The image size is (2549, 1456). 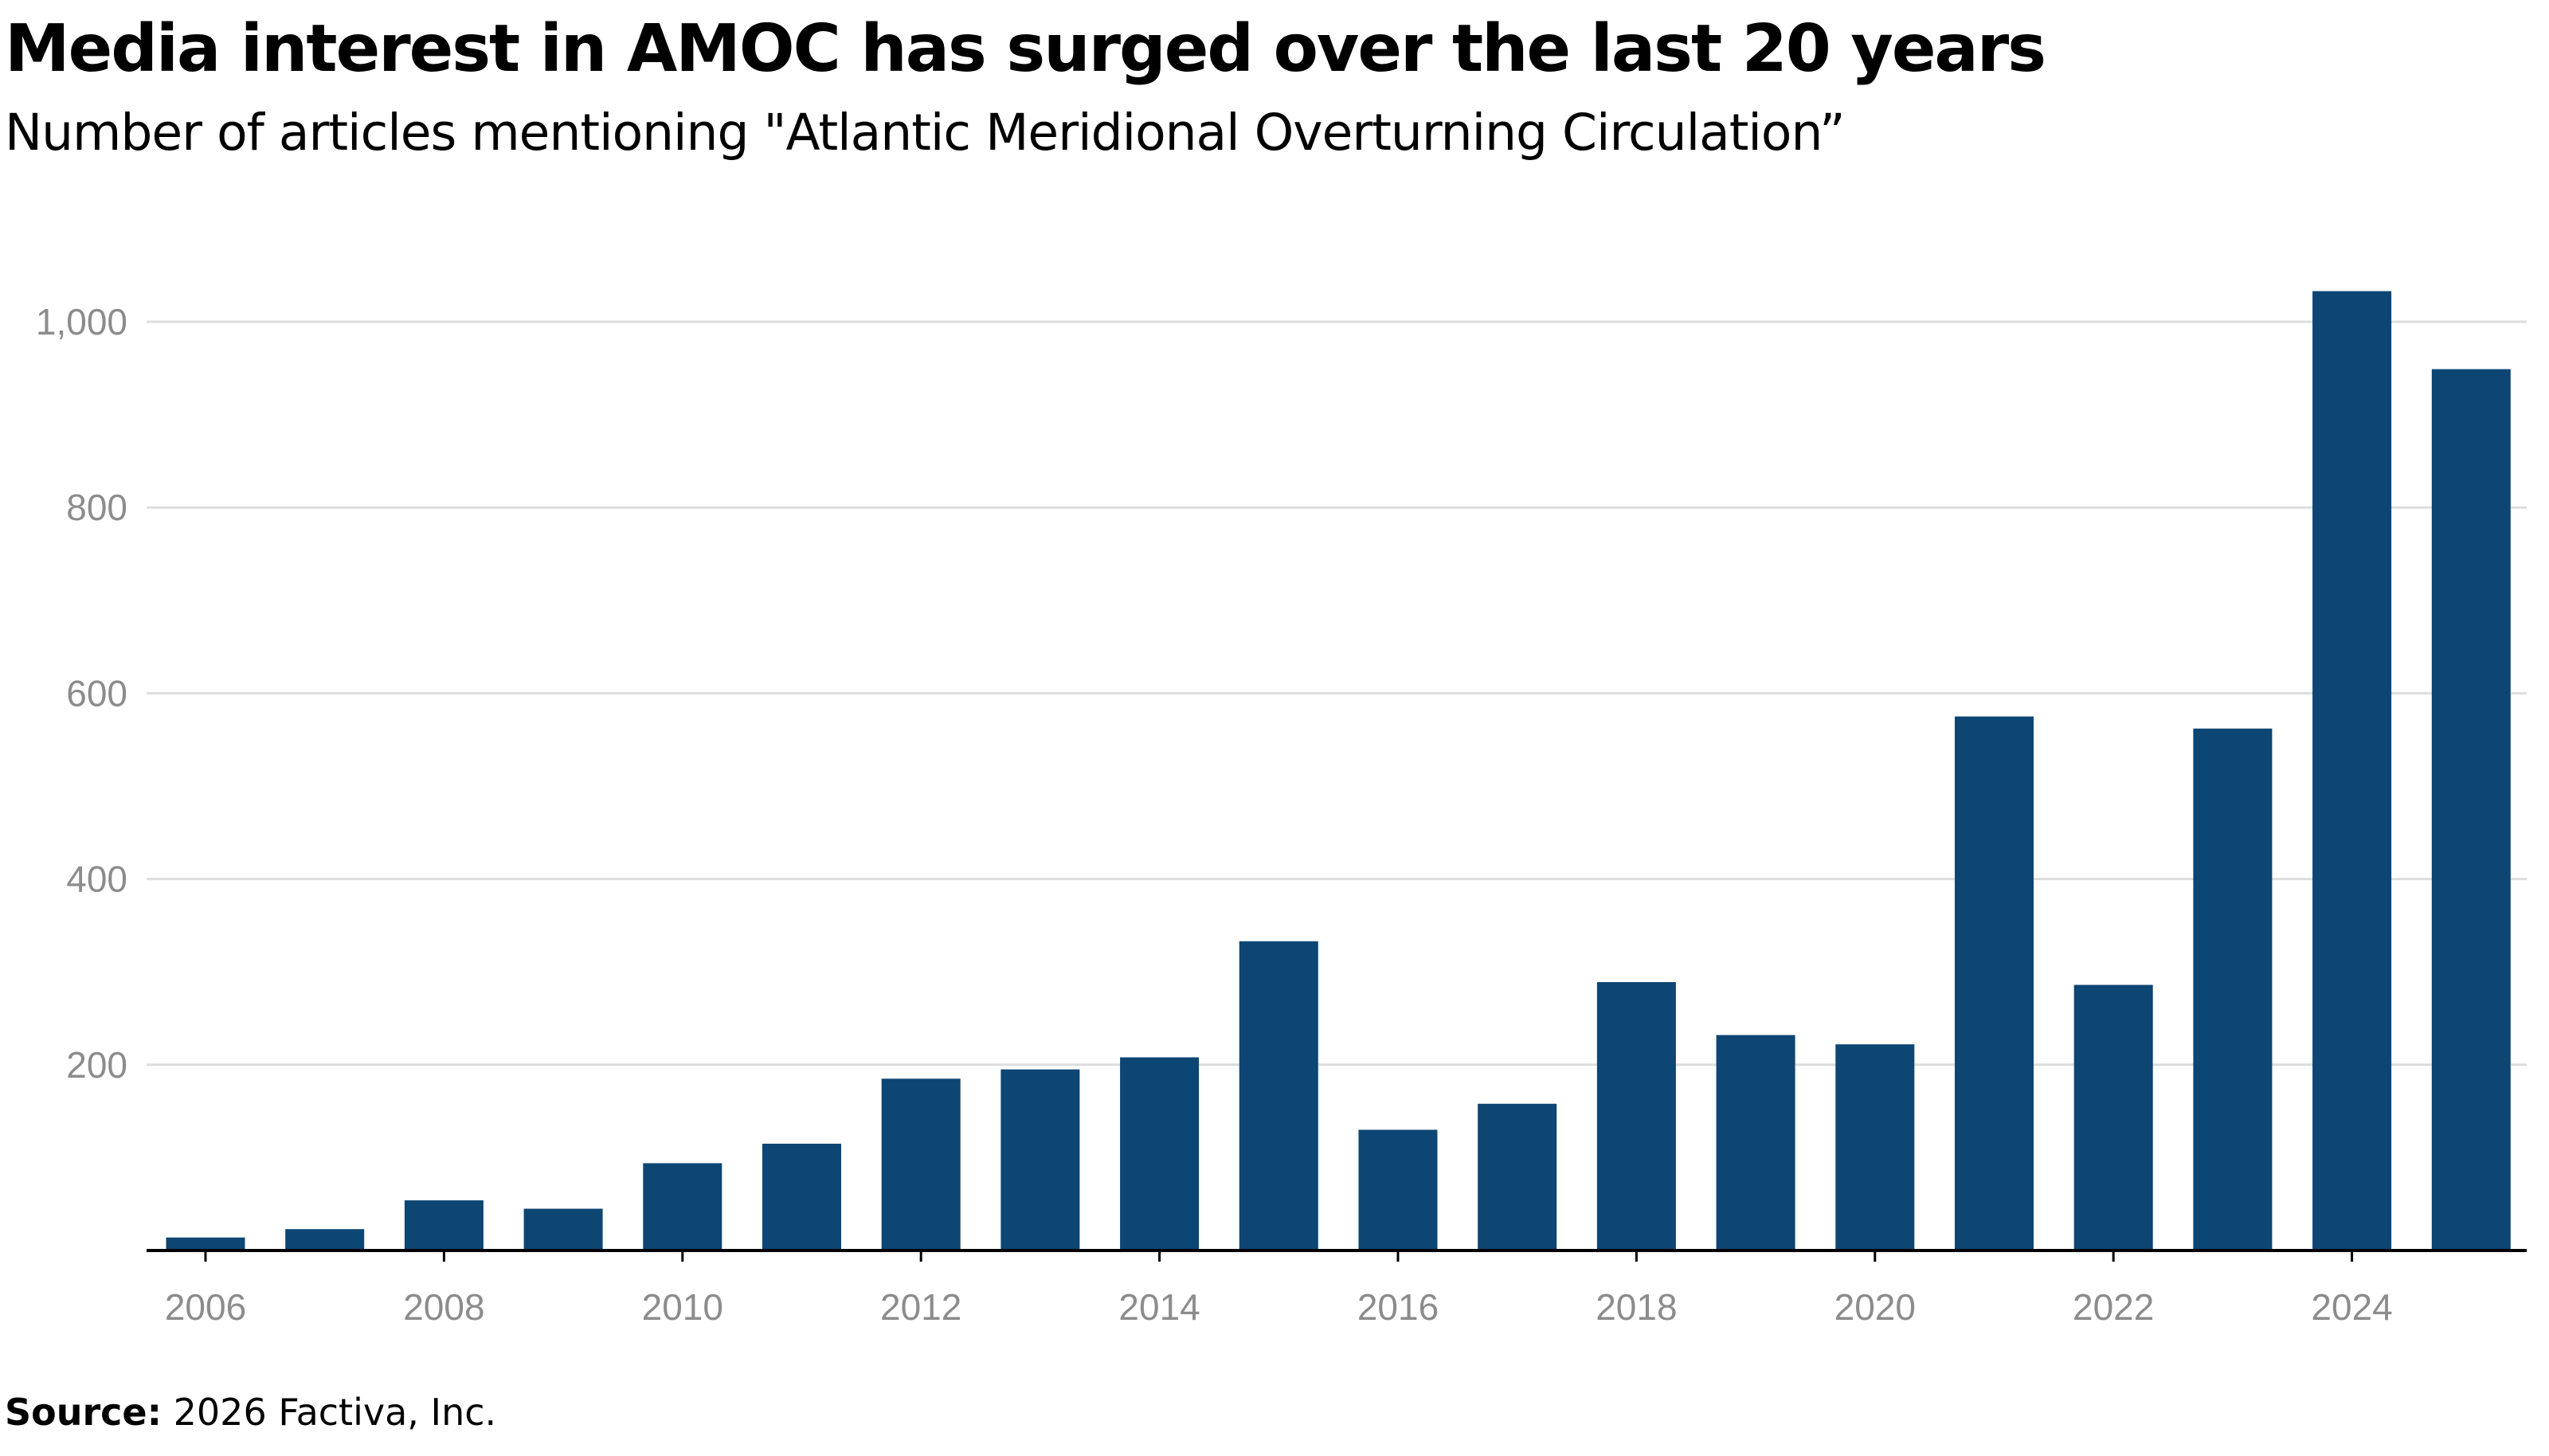 I want to click on x-tick-label: 2006, so click(x=205, y=1307).